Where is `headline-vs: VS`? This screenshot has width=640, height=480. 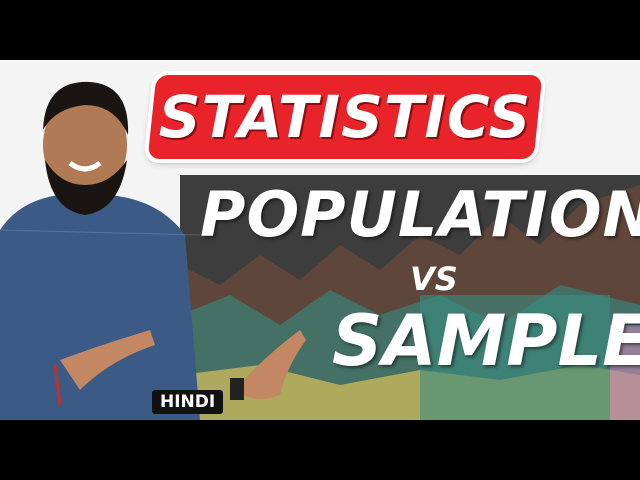 headline-vs: VS is located at coordinates (434, 279).